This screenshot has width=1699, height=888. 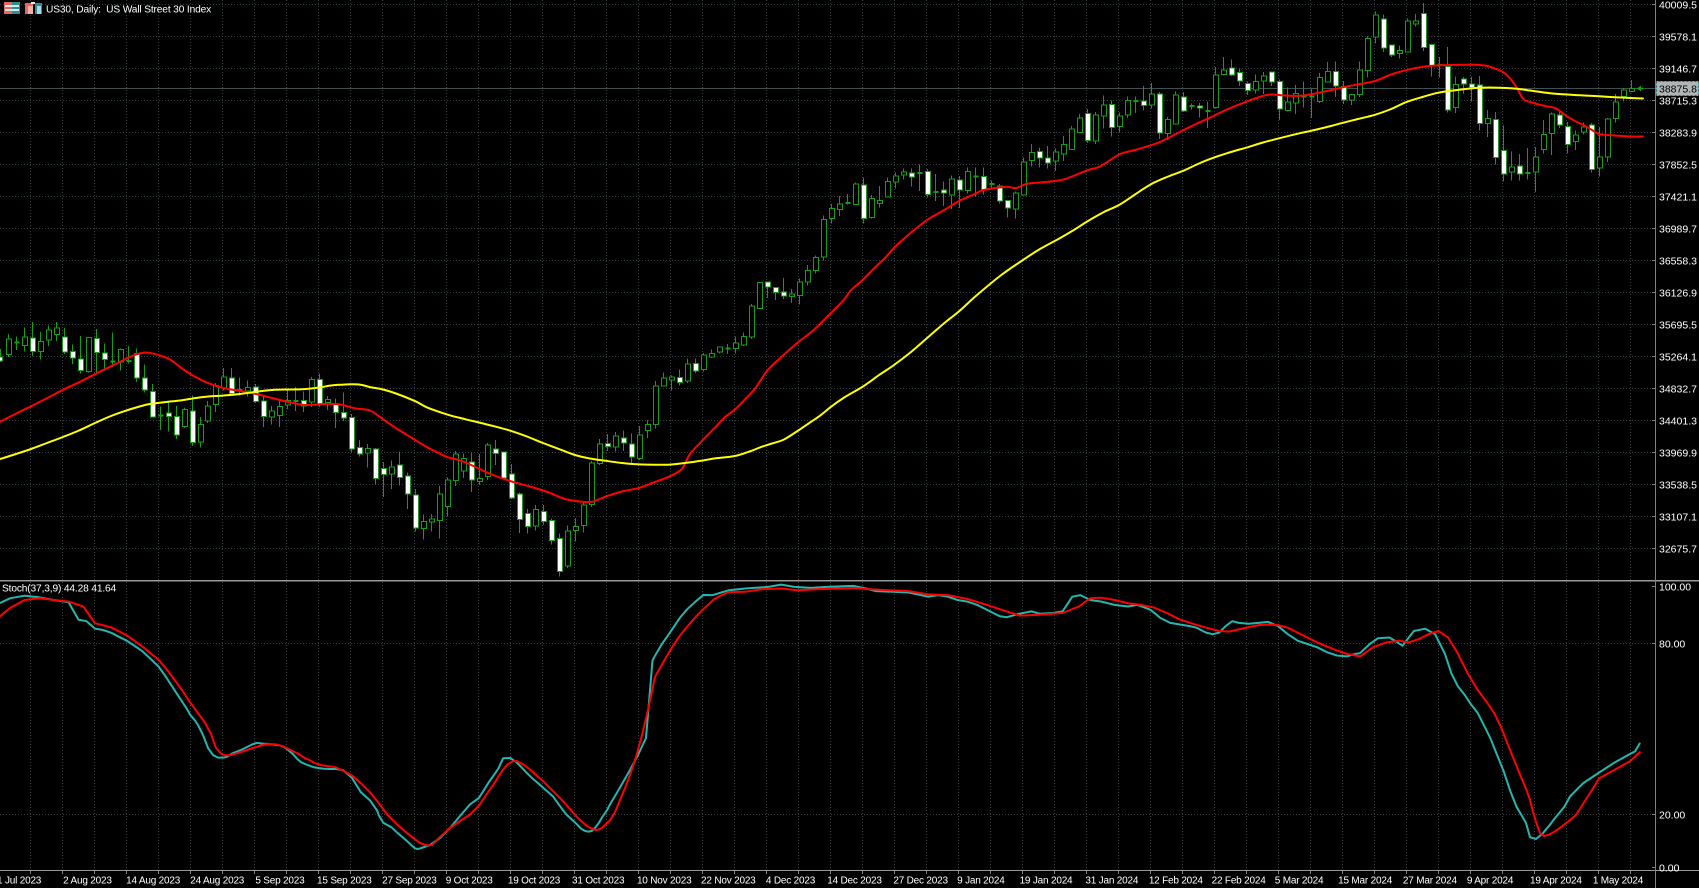 What do you see at coordinates (1678, 134) in the screenshot?
I see `svg-text: 38283.9` at bounding box center [1678, 134].